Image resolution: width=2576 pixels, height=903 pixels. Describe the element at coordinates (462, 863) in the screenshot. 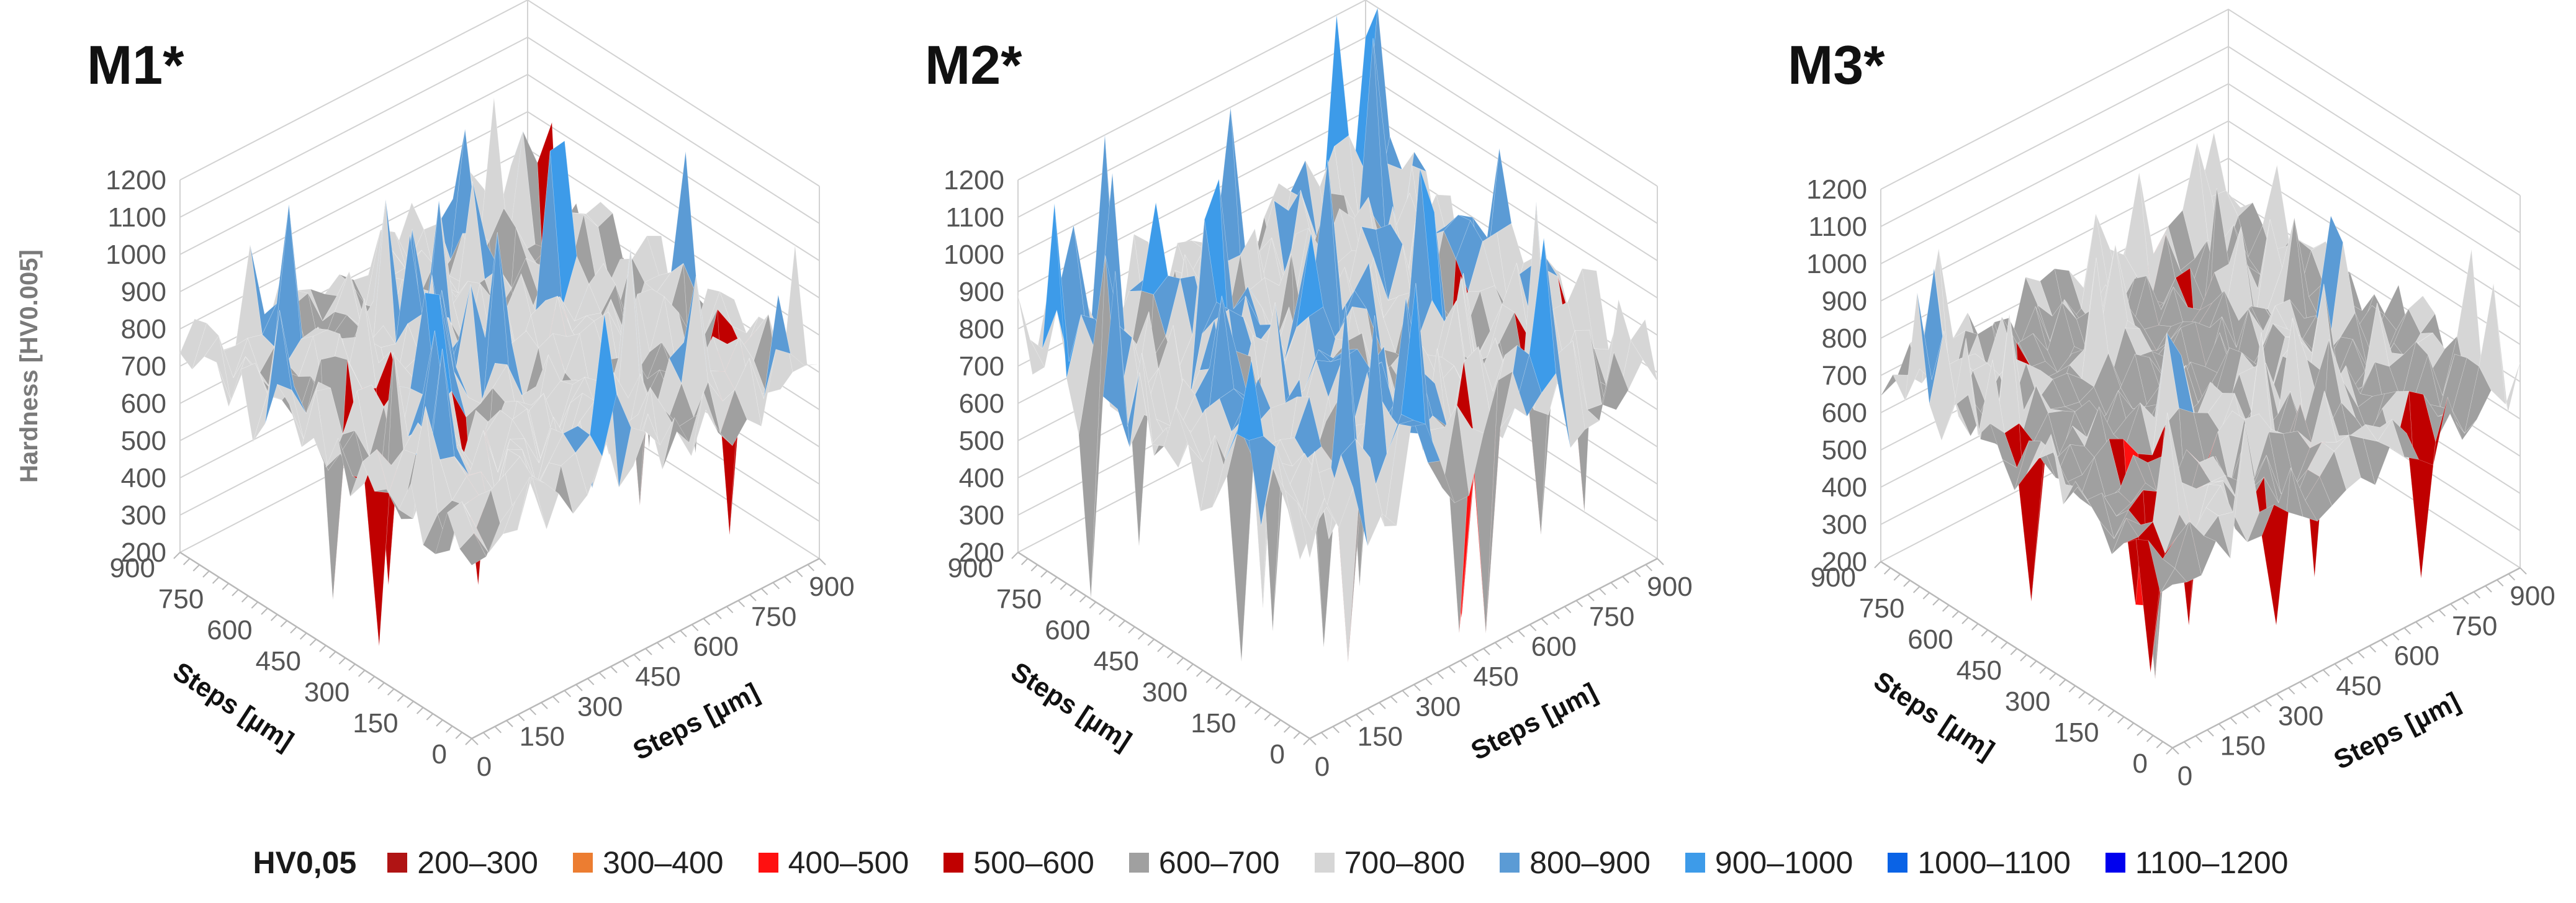

I see `legend-item: 200–300` at that location.